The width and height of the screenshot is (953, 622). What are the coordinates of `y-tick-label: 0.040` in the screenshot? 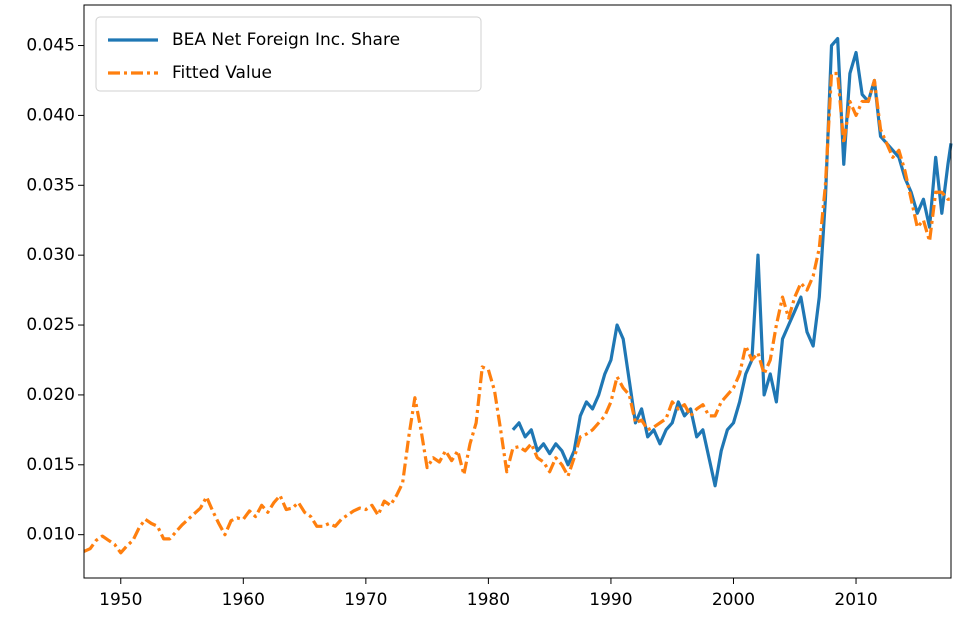 It's located at (50, 115).